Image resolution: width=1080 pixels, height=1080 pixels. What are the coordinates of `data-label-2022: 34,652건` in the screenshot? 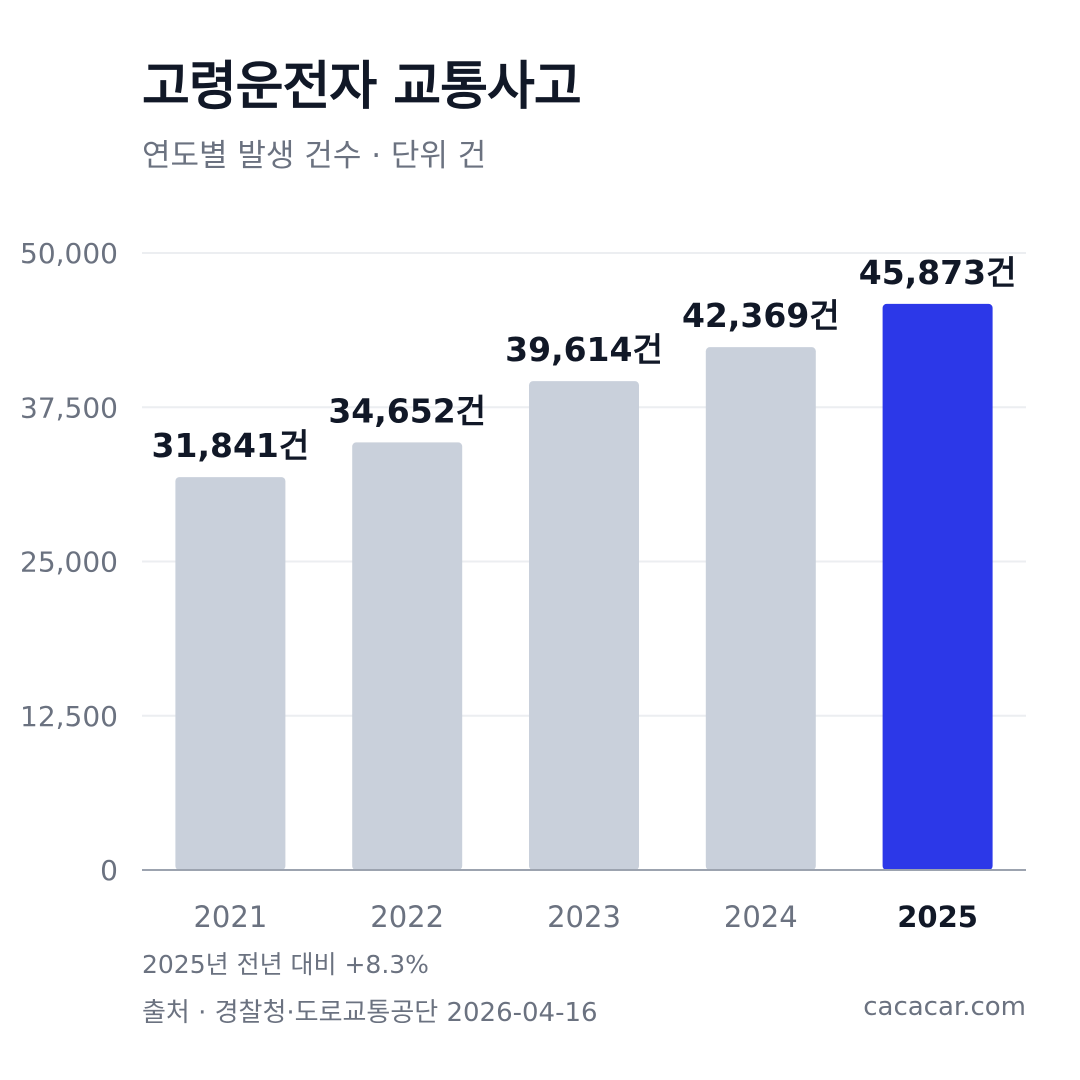 It's located at (407, 410).